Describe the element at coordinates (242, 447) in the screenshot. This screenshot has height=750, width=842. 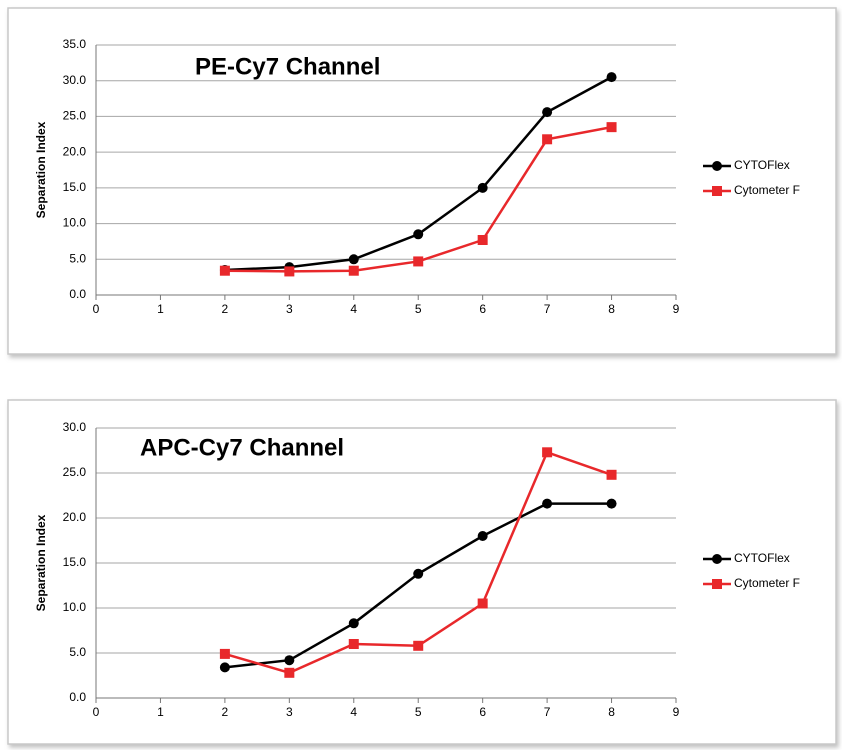
I see `chart-title: APC-Cy7 Channel` at that location.